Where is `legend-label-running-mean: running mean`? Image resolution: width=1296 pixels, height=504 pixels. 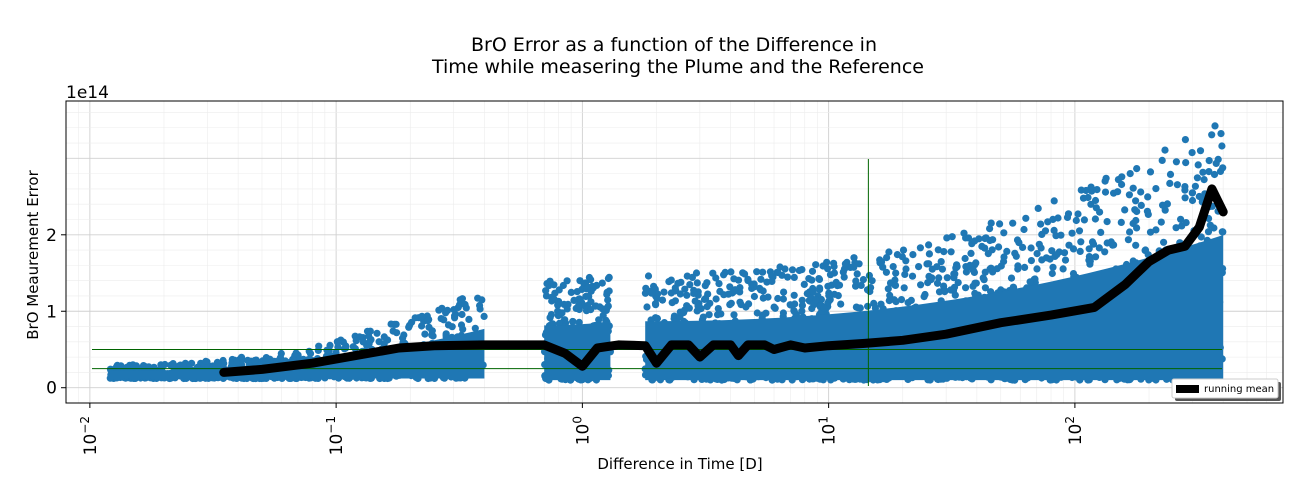
legend-label-running-mean: running mean is located at coordinates (1239, 389).